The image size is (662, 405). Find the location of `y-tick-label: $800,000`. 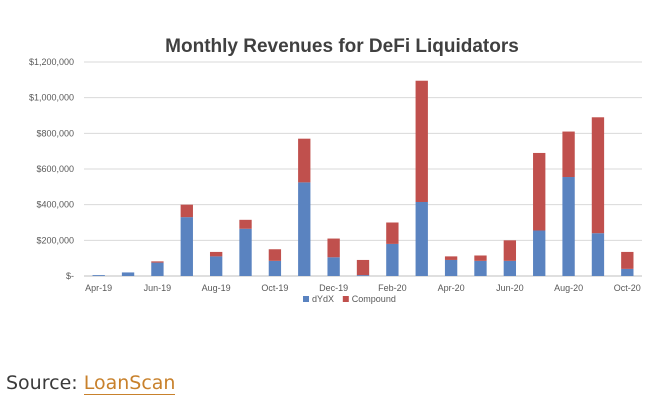

y-tick-label: $800,000 is located at coordinates (55, 133).